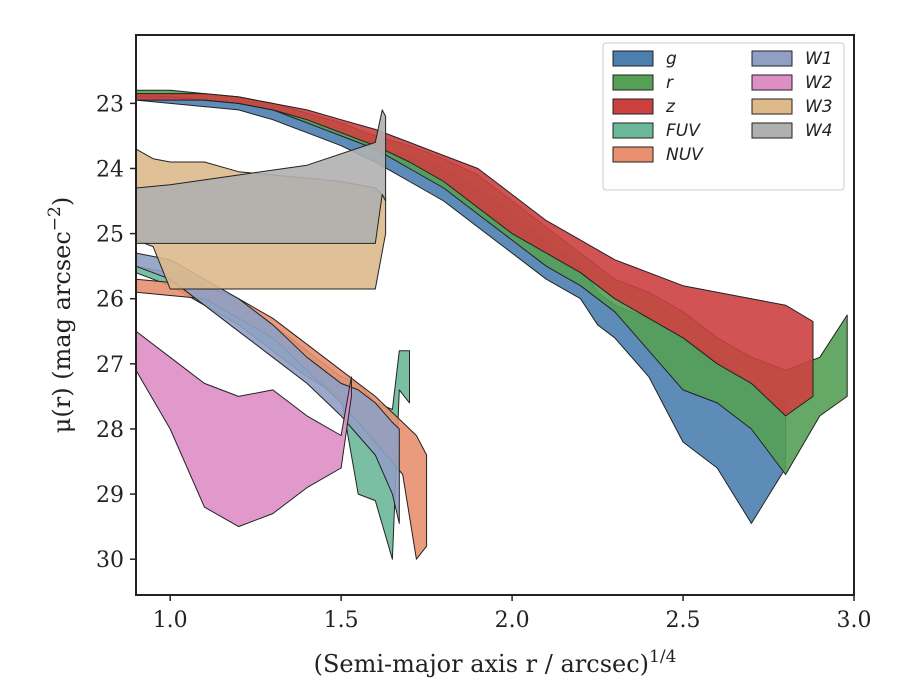  Describe the element at coordinates (495, 662) in the screenshot. I see `x-axis-label: (Semi-major axis r / arcsec)1/4` at that location.